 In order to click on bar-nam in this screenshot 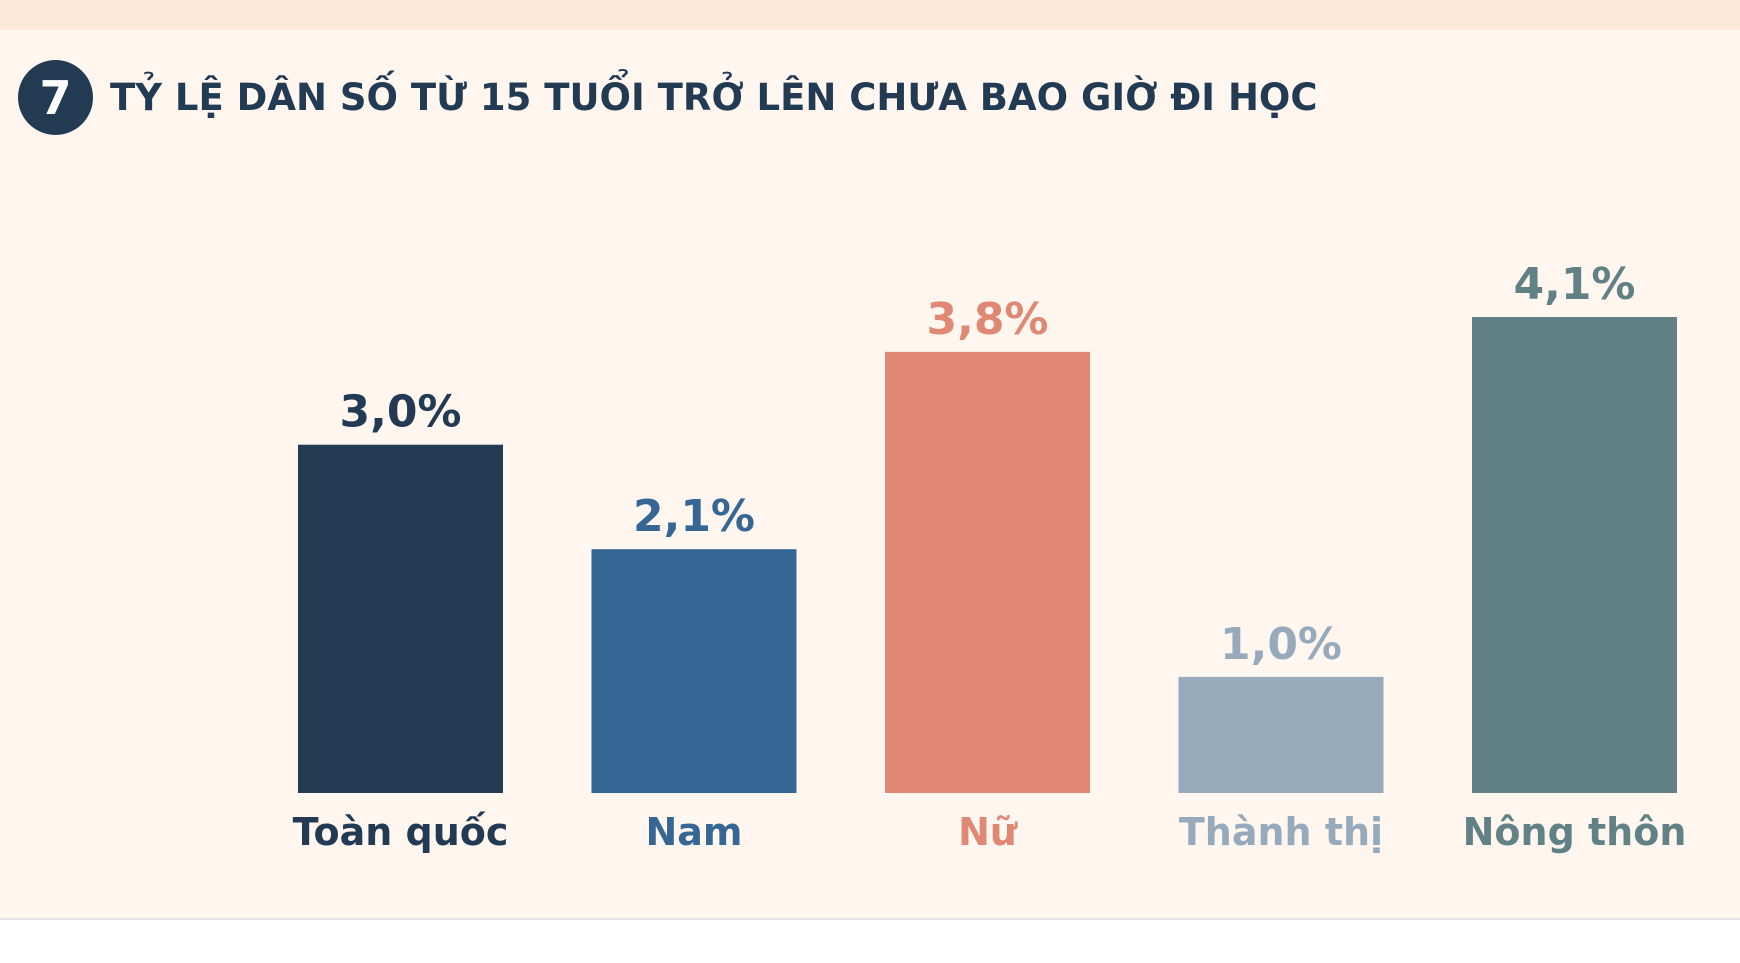, I will do `click(694, 671)`.